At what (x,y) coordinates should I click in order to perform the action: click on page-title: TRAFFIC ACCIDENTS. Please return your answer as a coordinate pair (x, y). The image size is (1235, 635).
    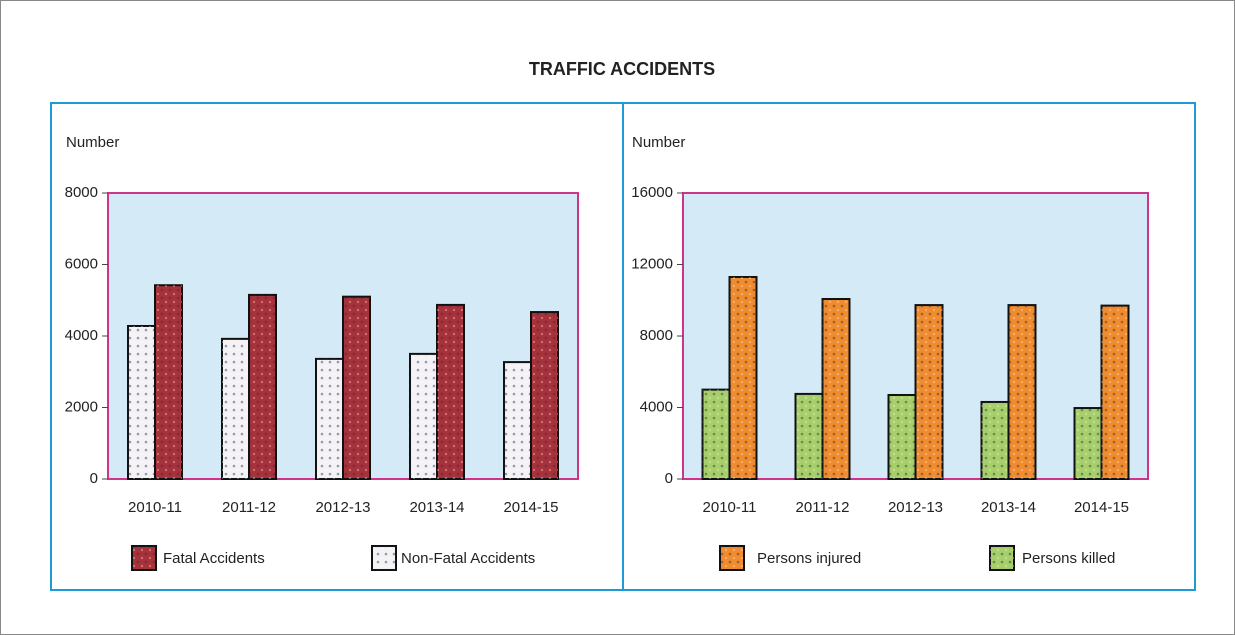
    Looking at the image, I should click on (622, 69).